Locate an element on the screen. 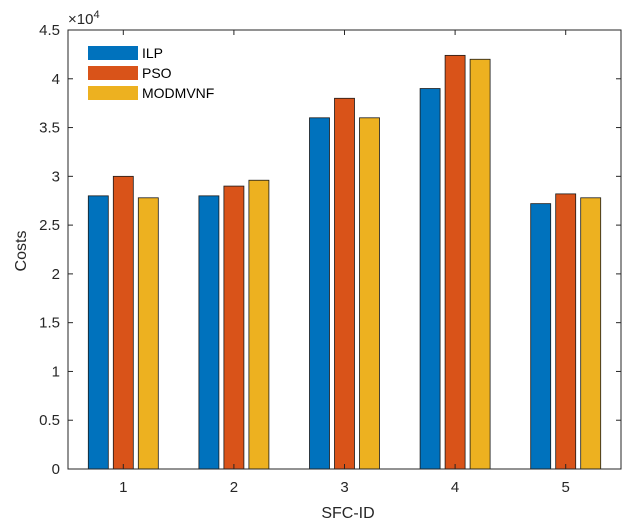 The height and width of the screenshot is (527, 623). legend: ILP PSO MODMVNF is located at coordinates (152, 74).